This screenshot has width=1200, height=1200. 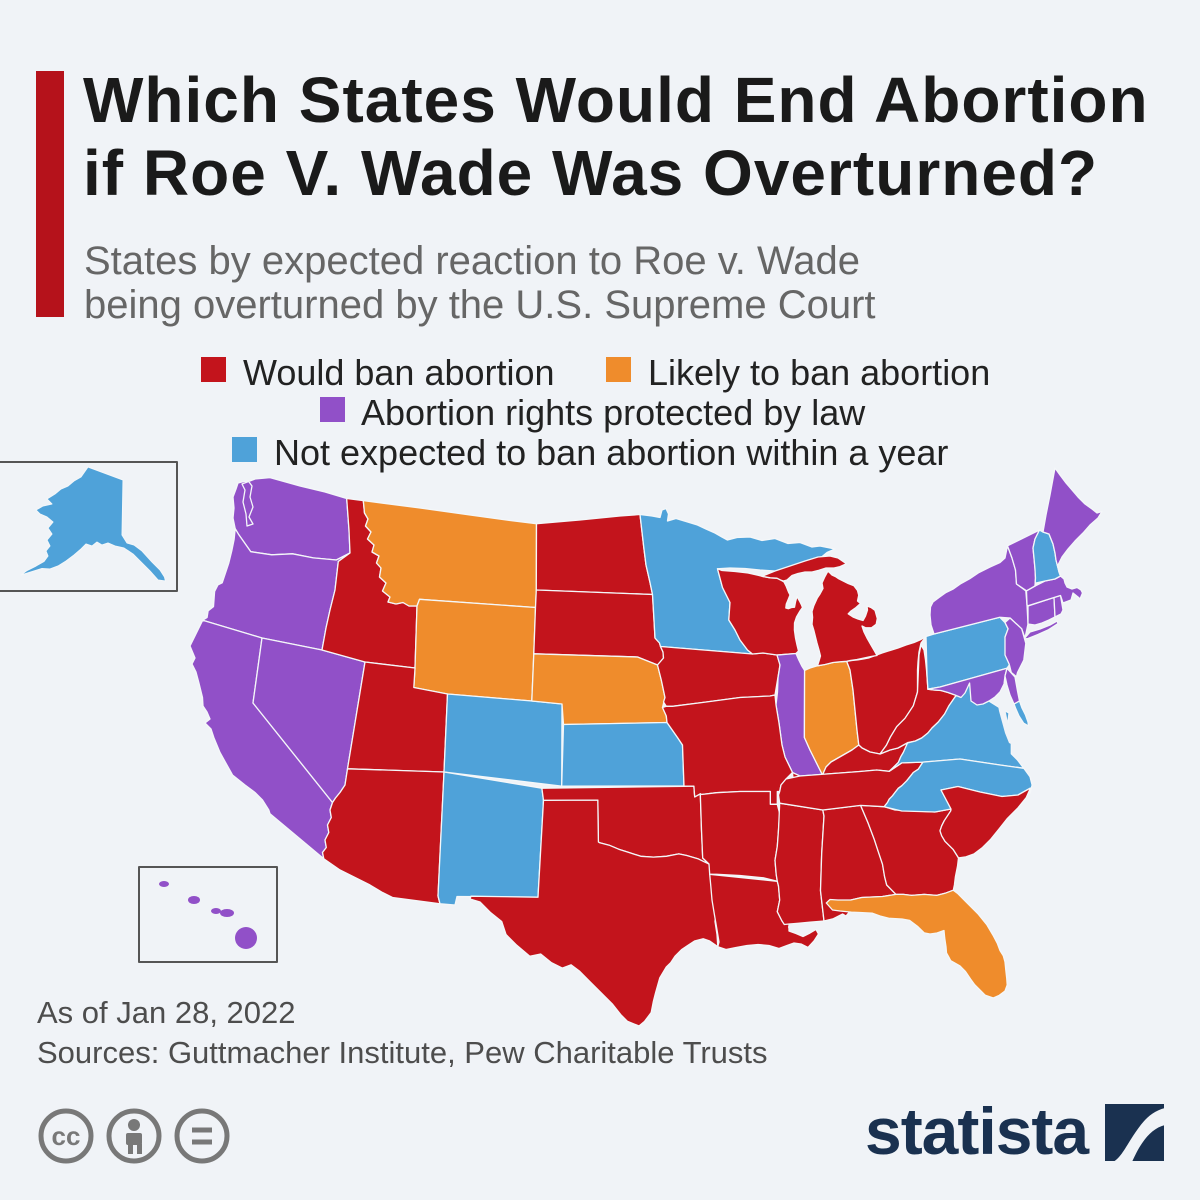 I want to click on svg-text: cc, so click(x=66, y=1136).